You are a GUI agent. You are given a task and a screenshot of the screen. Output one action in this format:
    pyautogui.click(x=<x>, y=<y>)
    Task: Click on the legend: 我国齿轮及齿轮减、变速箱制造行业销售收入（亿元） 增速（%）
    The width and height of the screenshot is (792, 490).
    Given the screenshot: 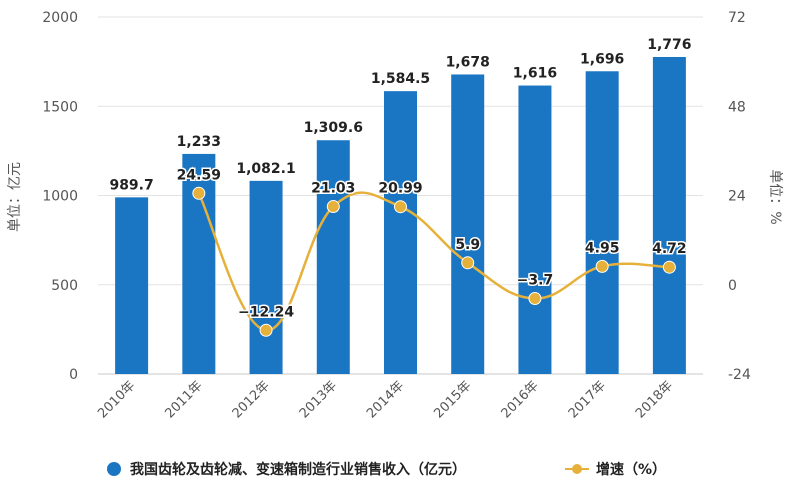 What is the action you would take?
    pyautogui.click(x=386, y=469)
    